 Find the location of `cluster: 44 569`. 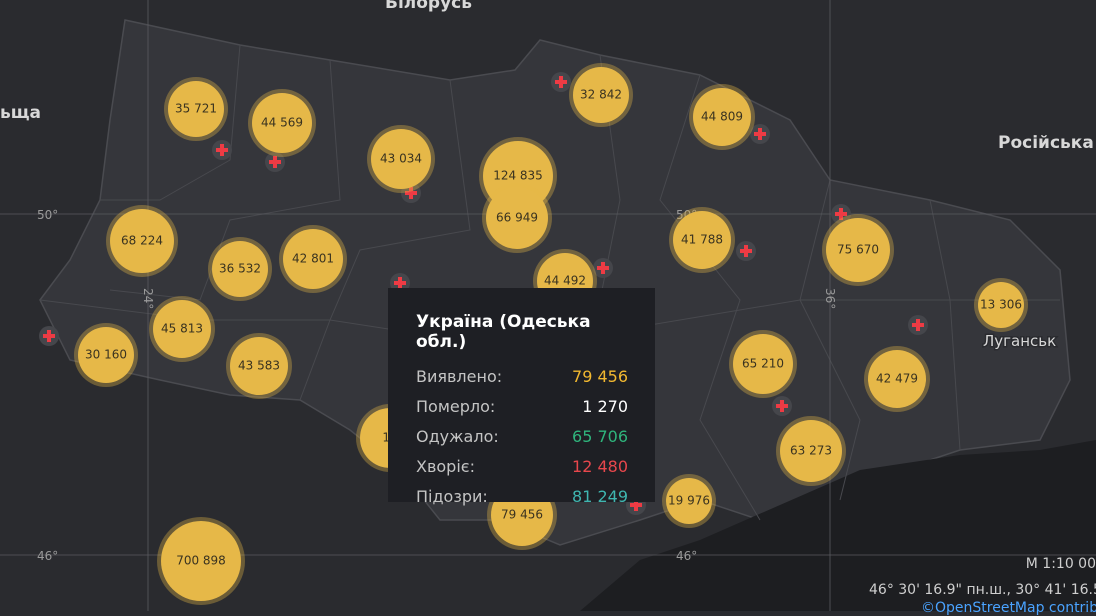

cluster: 44 569 is located at coordinates (282, 123).